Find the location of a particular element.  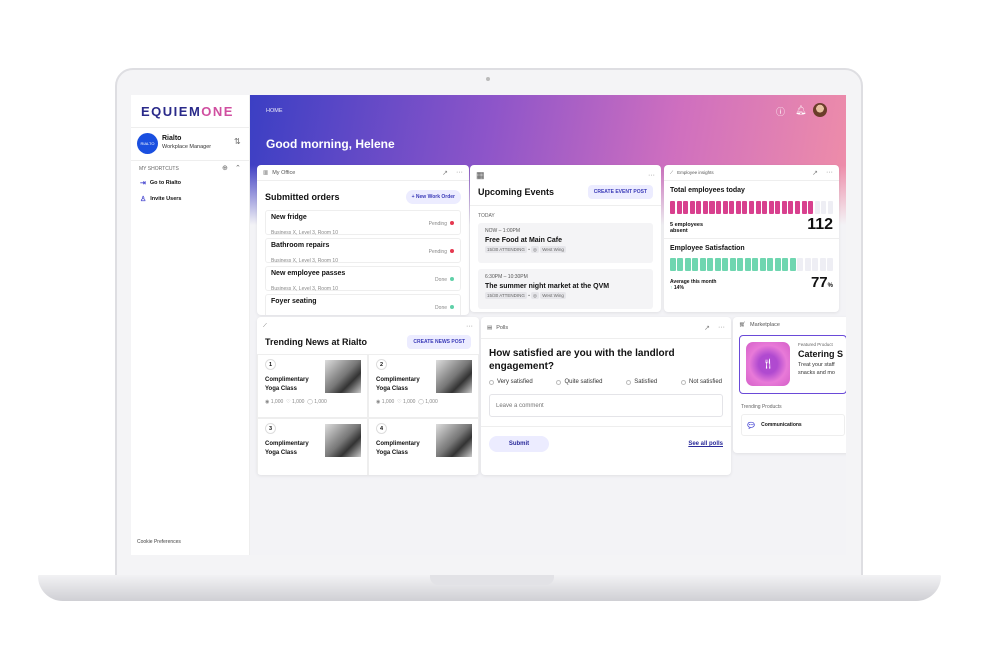

calendar-icon: ▦ is located at coordinates (480, 174).